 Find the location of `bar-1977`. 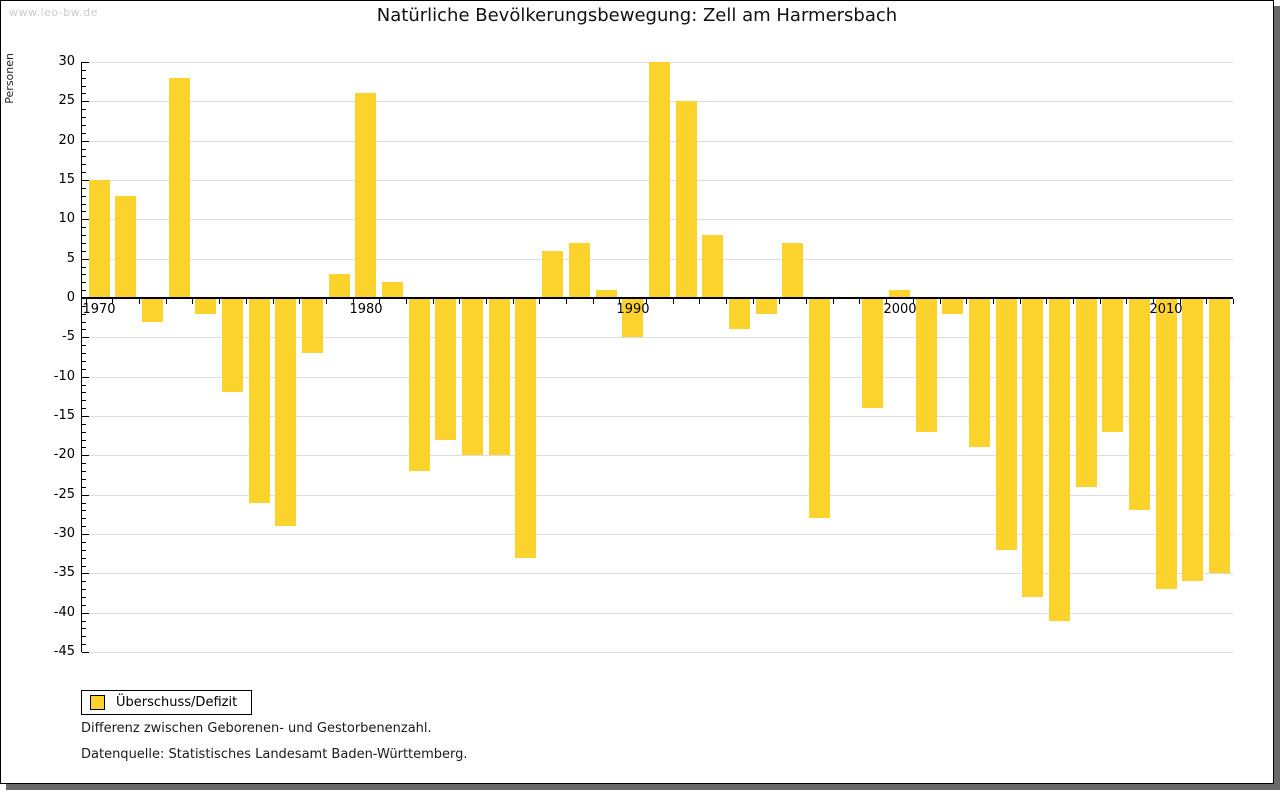

bar-1977 is located at coordinates (285, 412).